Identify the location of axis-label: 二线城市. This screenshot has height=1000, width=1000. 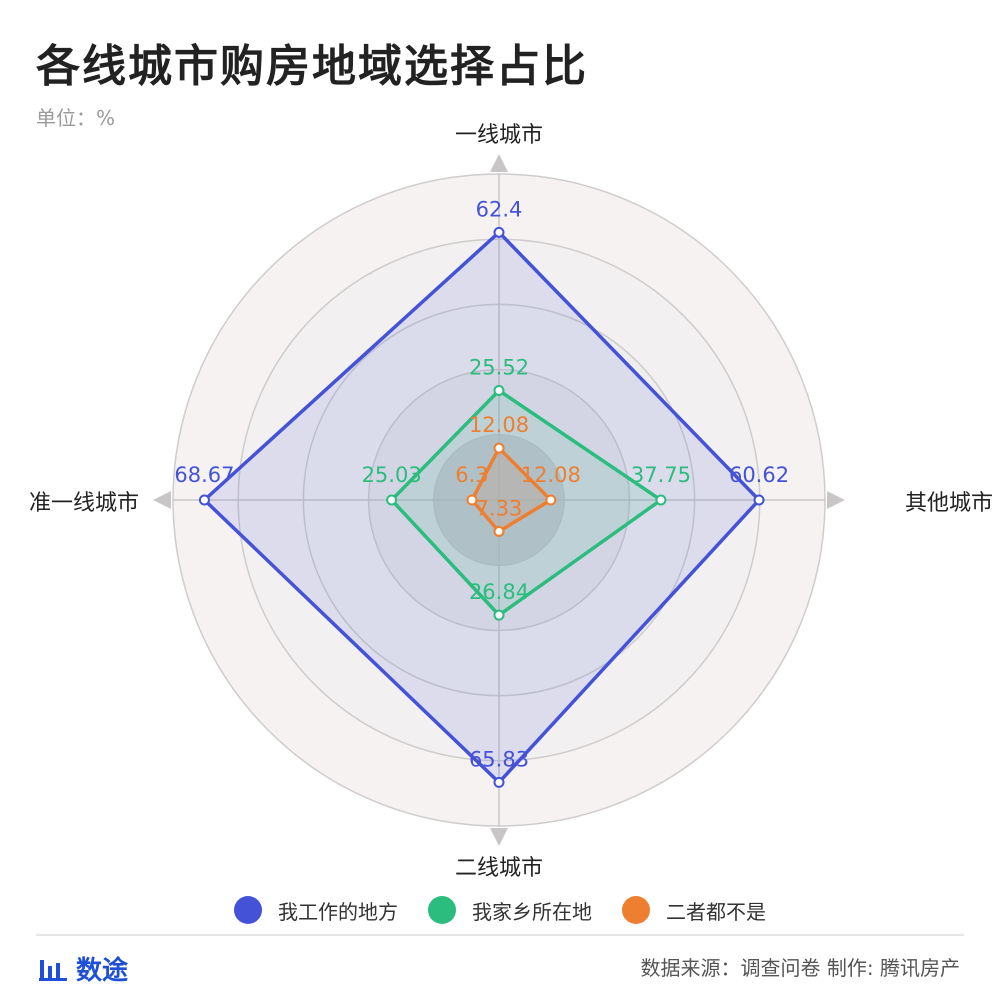
(499, 868).